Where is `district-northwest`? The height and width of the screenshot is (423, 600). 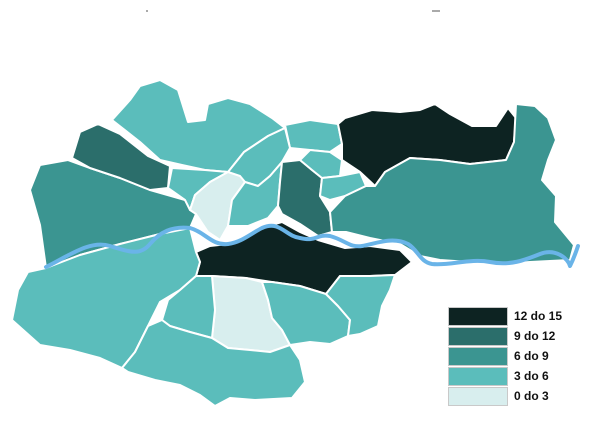
district-northwest is located at coordinates (121, 157).